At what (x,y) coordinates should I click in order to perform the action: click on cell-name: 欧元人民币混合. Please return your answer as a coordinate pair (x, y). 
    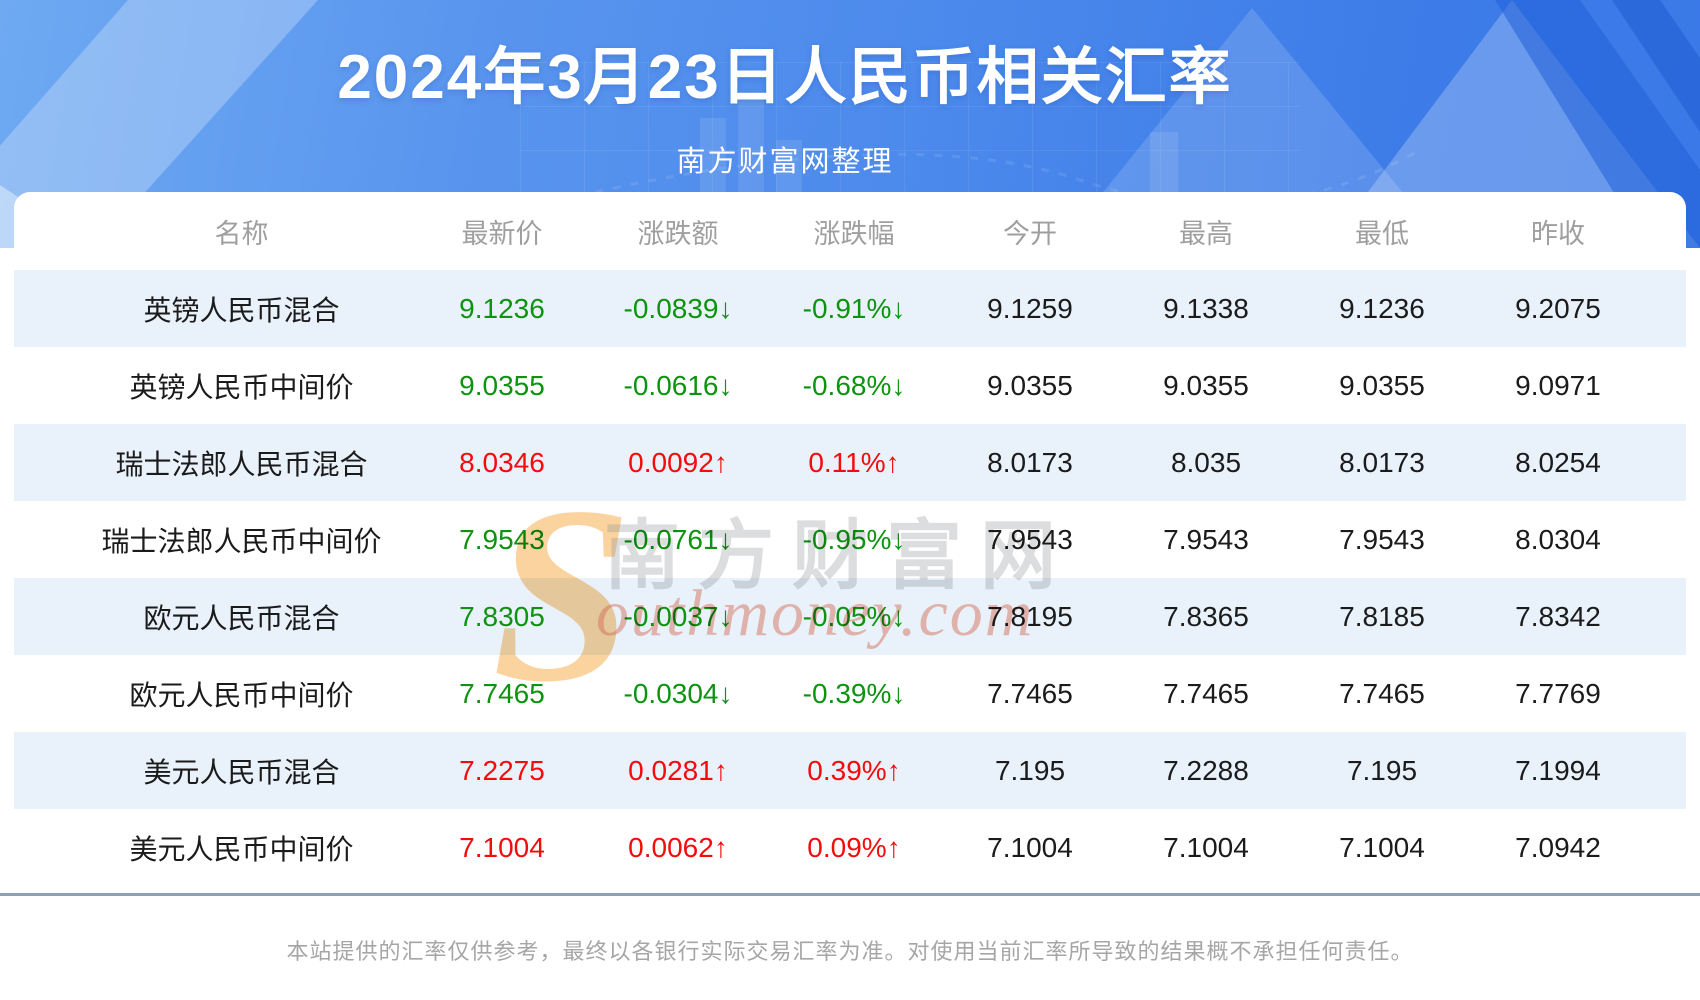
    Looking at the image, I should click on (241, 618).